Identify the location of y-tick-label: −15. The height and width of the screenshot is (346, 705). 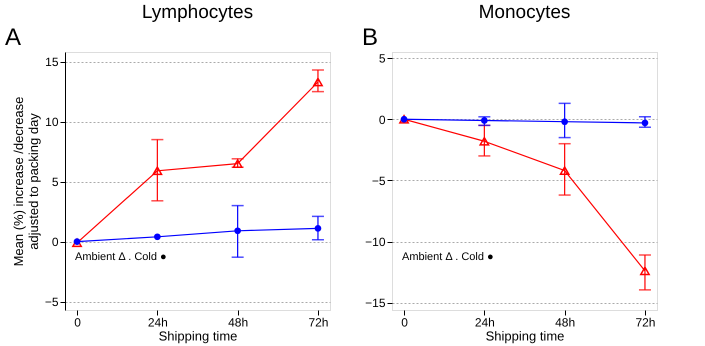
(375, 303).